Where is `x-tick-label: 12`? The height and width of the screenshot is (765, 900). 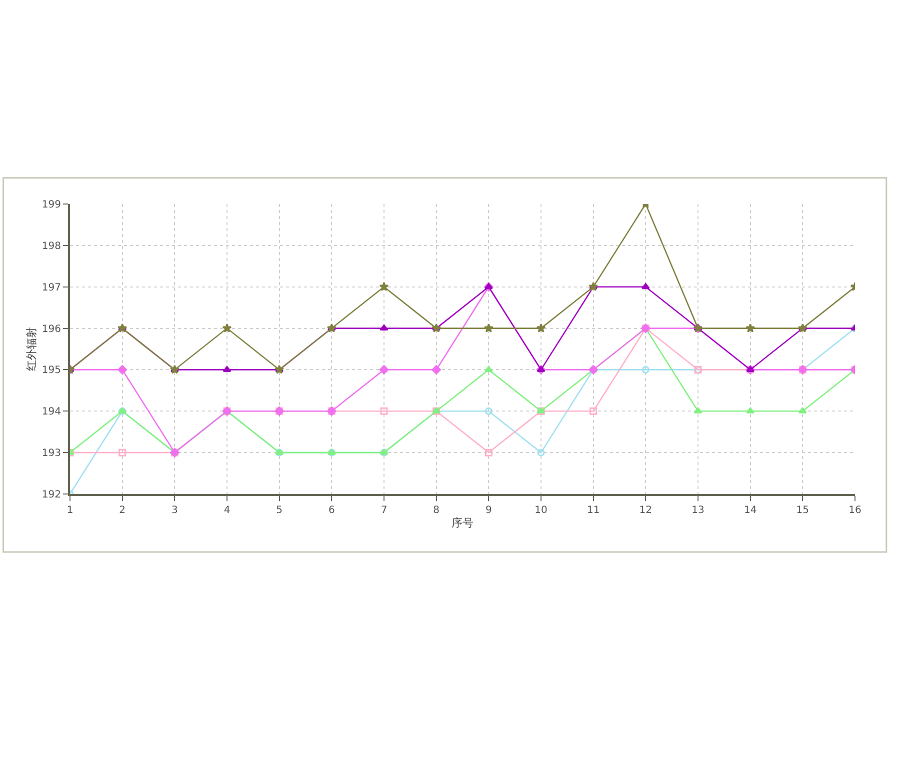
x-tick-label: 12 is located at coordinates (645, 510).